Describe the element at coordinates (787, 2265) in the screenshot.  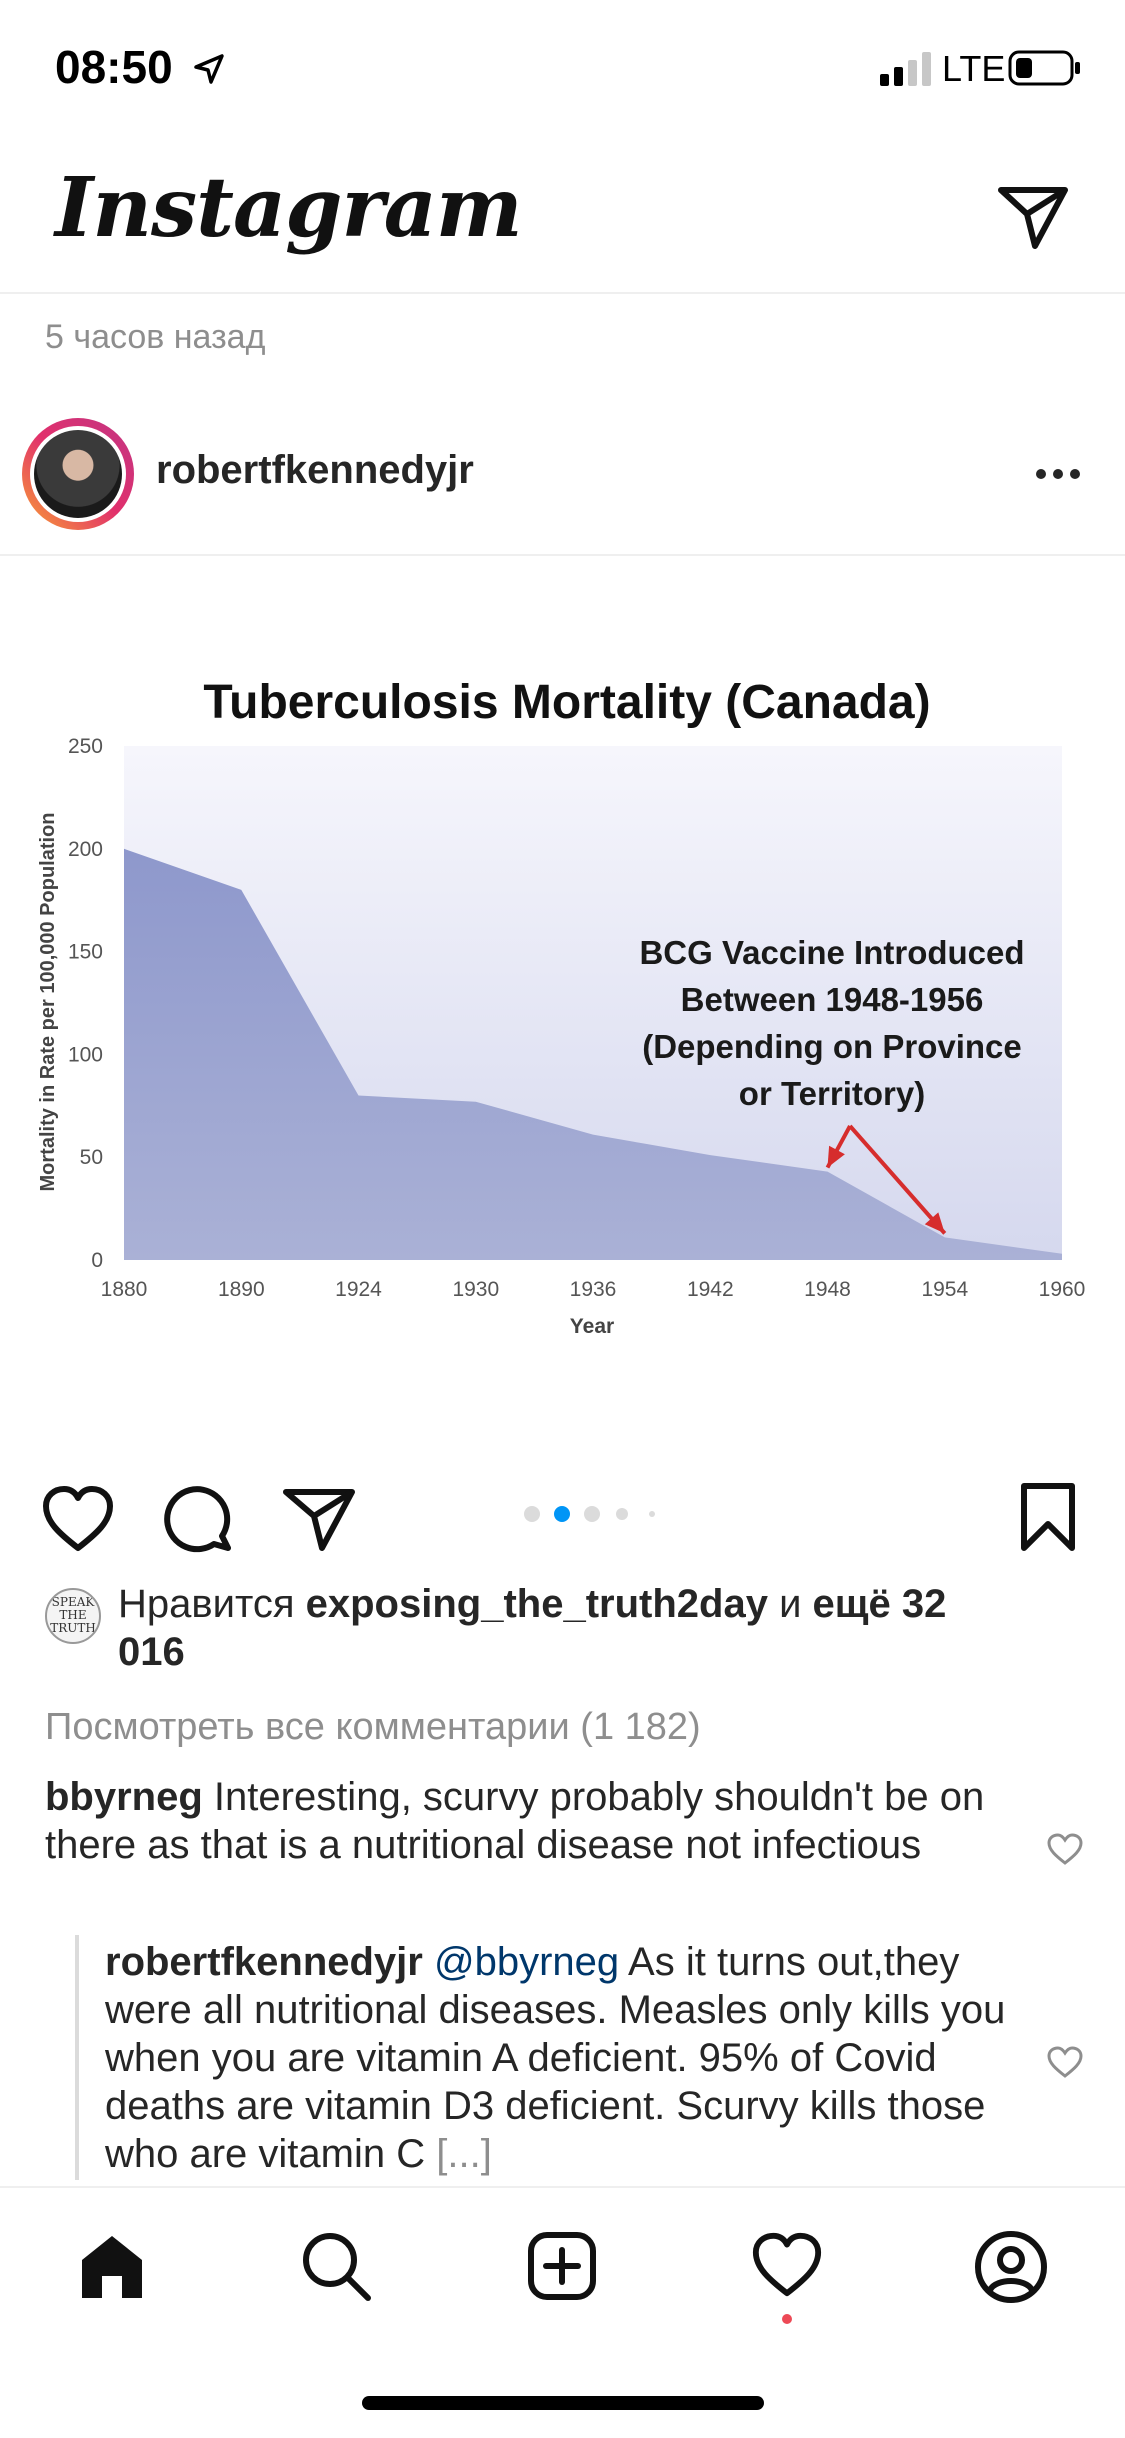
I see `activity-heart-icon` at that location.